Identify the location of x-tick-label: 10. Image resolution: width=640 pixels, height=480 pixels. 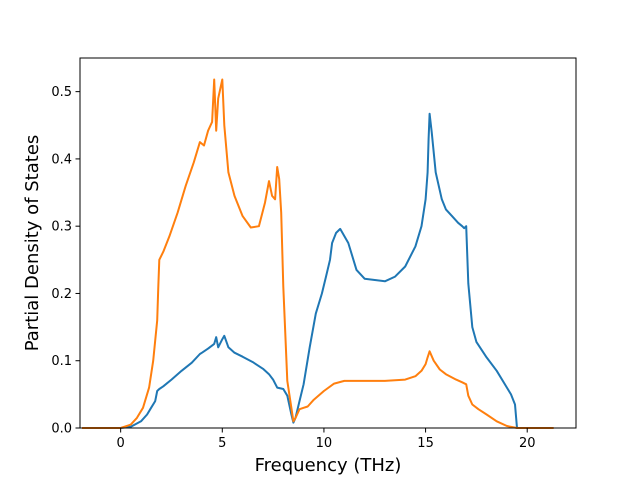
(324, 443).